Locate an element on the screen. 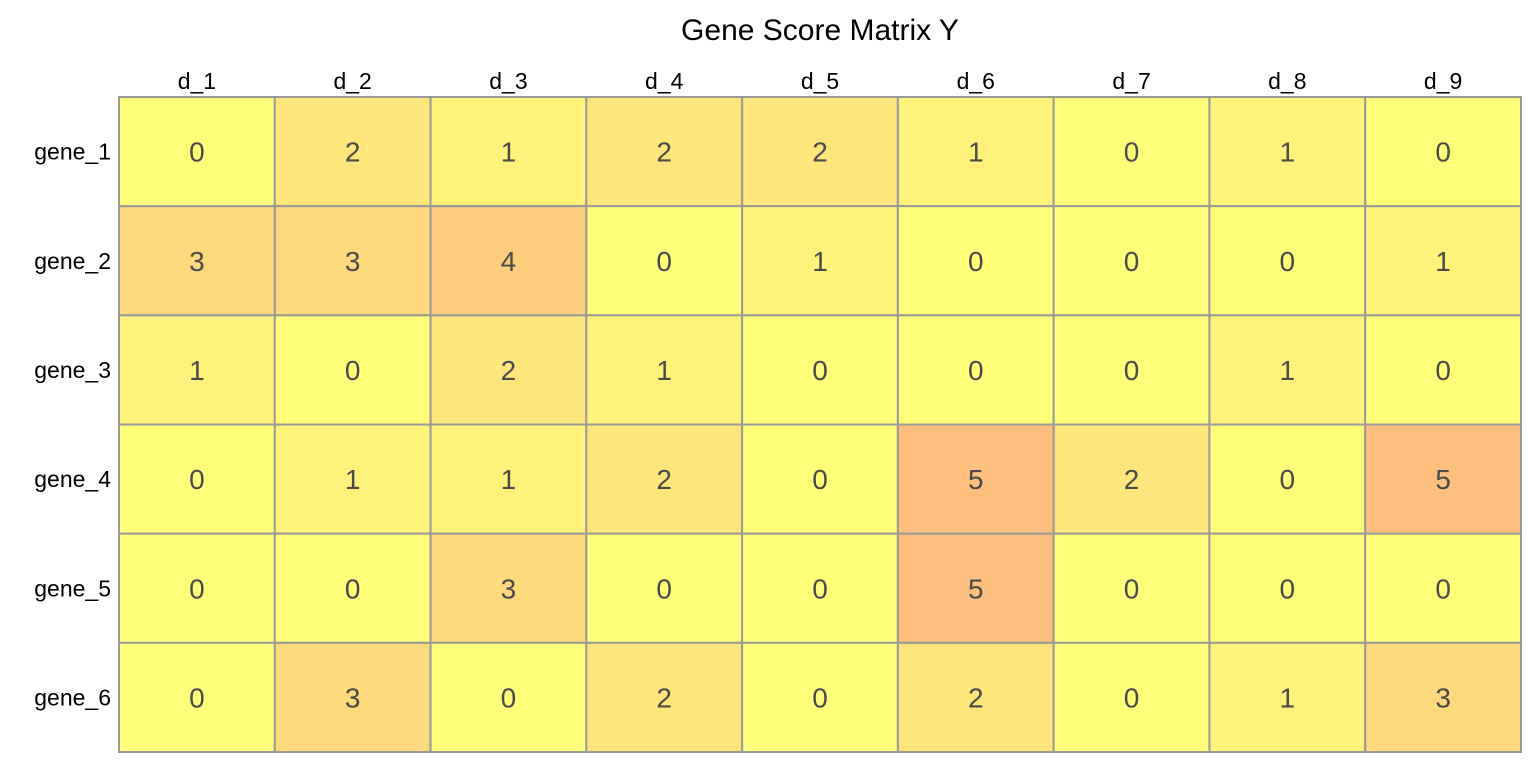  cell-value-gene_1-d_2: 2 is located at coordinates (353, 152).